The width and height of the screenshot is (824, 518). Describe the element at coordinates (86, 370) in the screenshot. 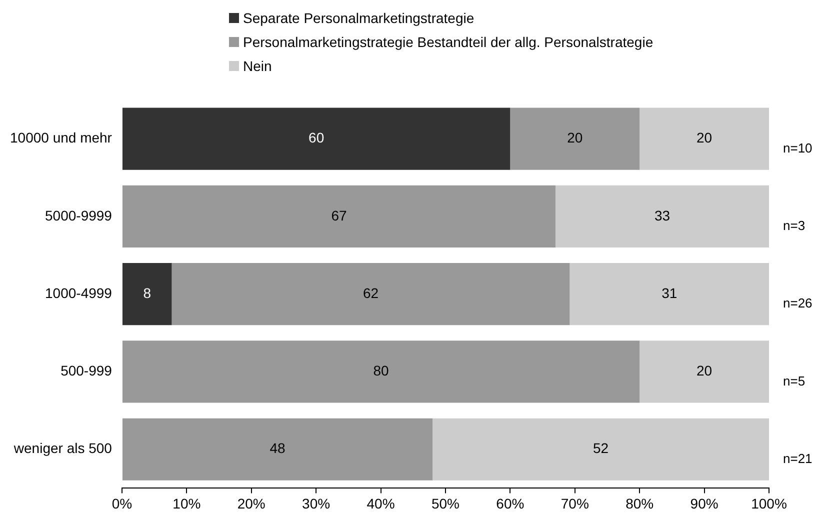

I see `y-tick-label: 500-999` at that location.